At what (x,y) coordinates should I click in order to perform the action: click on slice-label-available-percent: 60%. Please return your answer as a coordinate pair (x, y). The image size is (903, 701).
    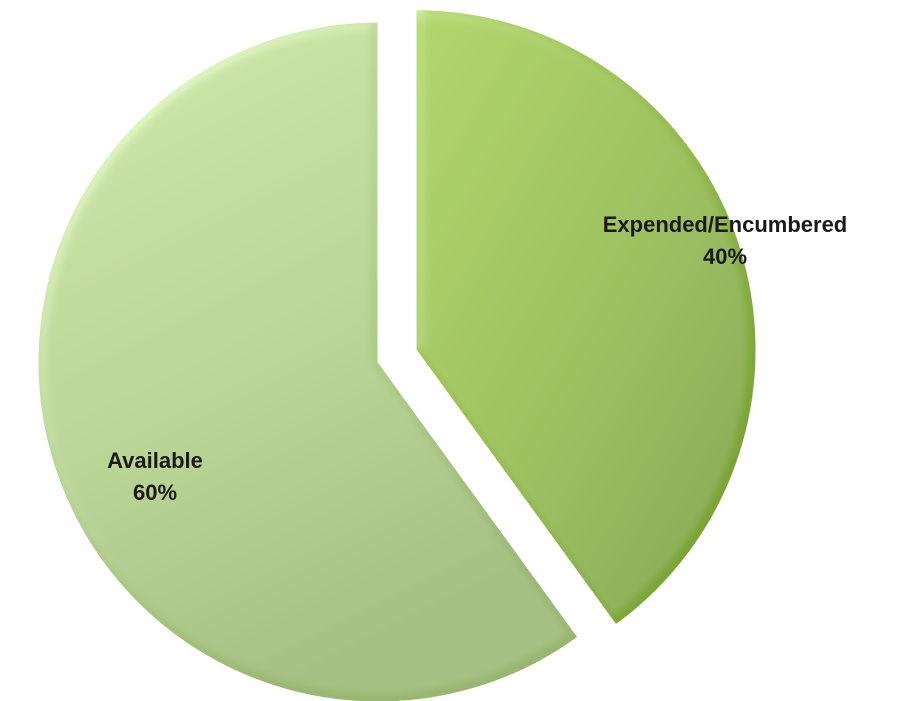
    Looking at the image, I should click on (155, 492).